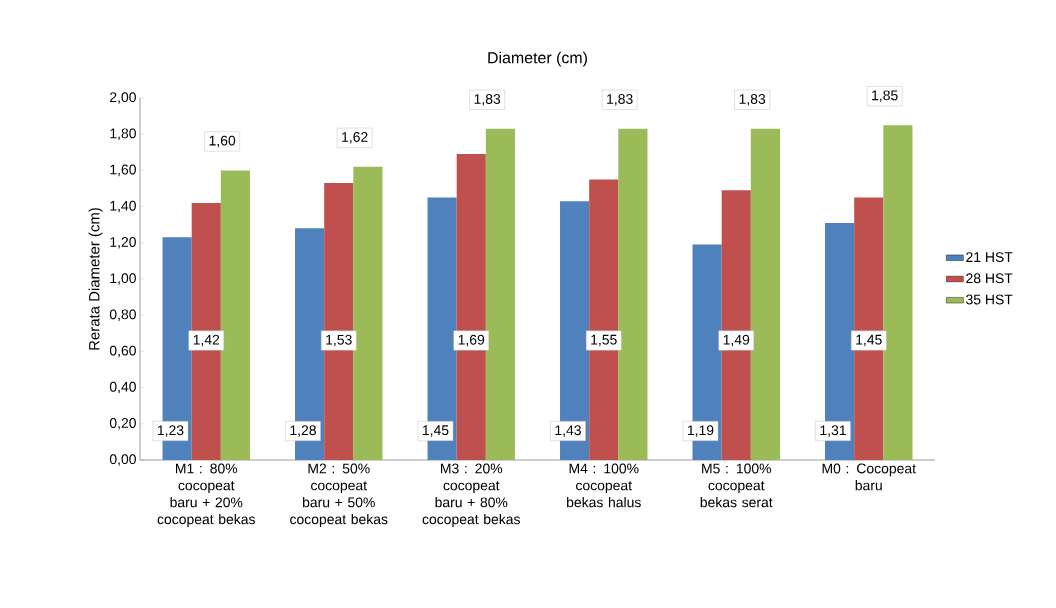  What do you see at coordinates (123, 279) in the screenshot?
I see `y-tick-label: 1,00` at bounding box center [123, 279].